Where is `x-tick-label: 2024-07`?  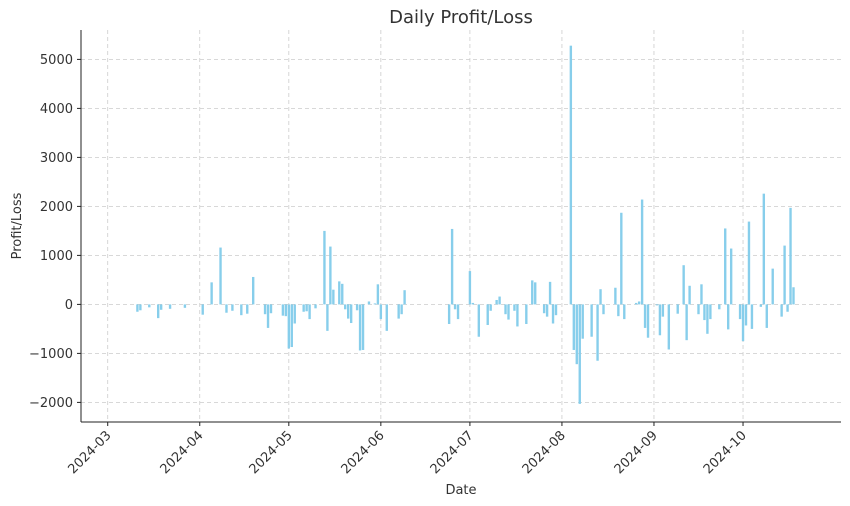
x-tick-label: 2024-07 is located at coordinates (452, 452).